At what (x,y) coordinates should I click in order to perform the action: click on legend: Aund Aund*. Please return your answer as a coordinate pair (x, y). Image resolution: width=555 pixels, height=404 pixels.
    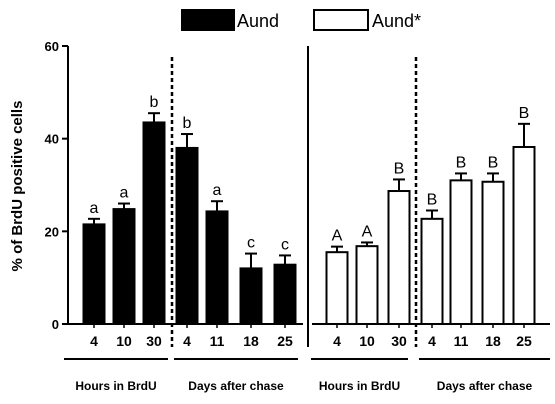
    Looking at the image, I should click on (301, 20).